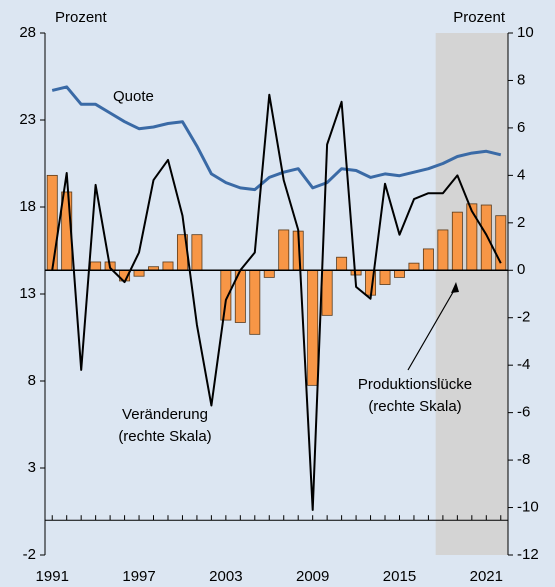 The width and height of the screenshot is (555, 587). Describe the element at coordinates (81, 17) in the screenshot. I see `y-axis-label: Prozent` at that location.